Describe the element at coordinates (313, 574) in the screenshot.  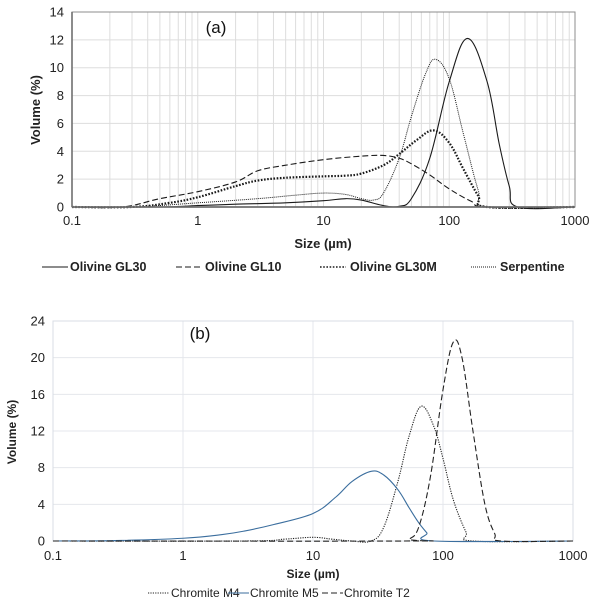
I see `x-axis-title-b: Size (µm)` at that location.